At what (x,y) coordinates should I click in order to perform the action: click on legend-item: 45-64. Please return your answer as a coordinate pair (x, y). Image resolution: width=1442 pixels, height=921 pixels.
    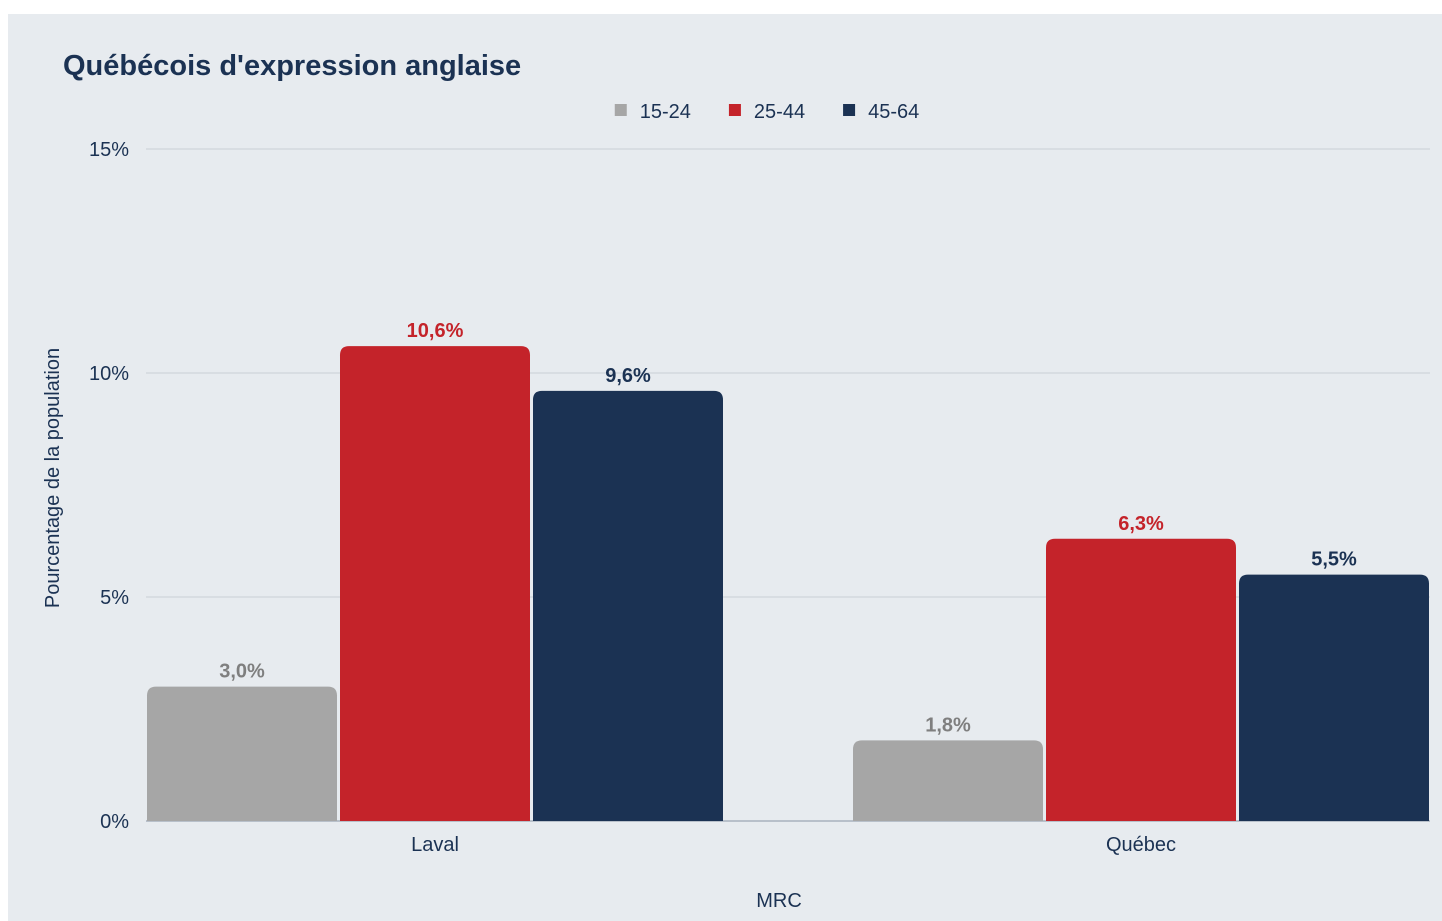
    Looking at the image, I should click on (881, 112).